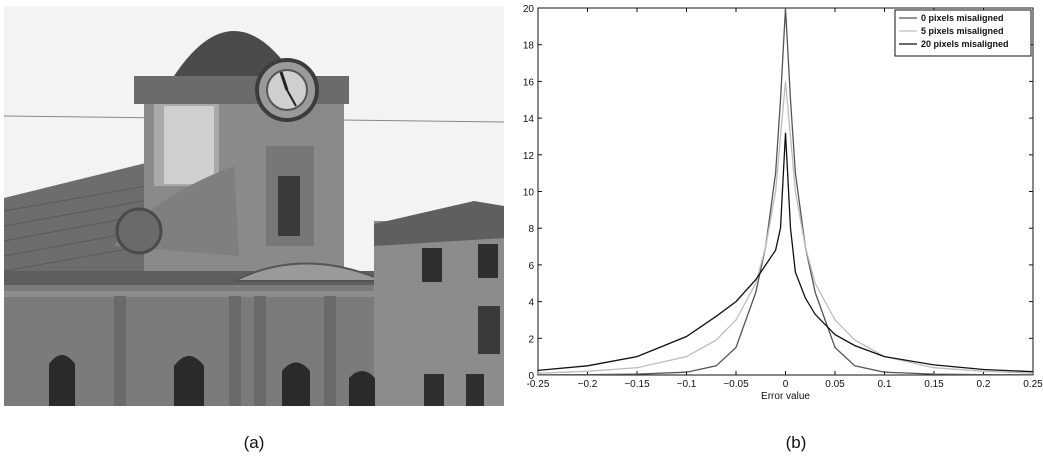 This screenshot has height=467, width=1043. I want to click on x-tick-label: −0.05, so click(736, 384).